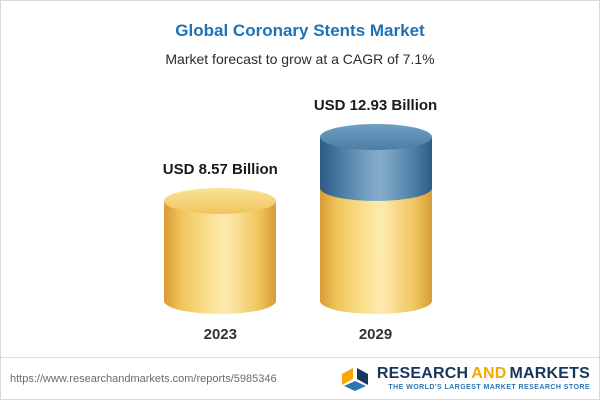 The height and width of the screenshot is (400, 600). What do you see at coordinates (220, 334) in the screenshot?
I see `category-label-2023: 2023` at bounding box center [220, 334].